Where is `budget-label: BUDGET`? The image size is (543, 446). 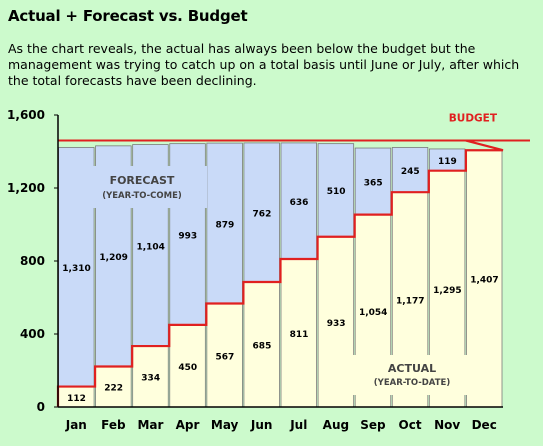 budget-label: BUDGET is located at coordinates (473, 119).